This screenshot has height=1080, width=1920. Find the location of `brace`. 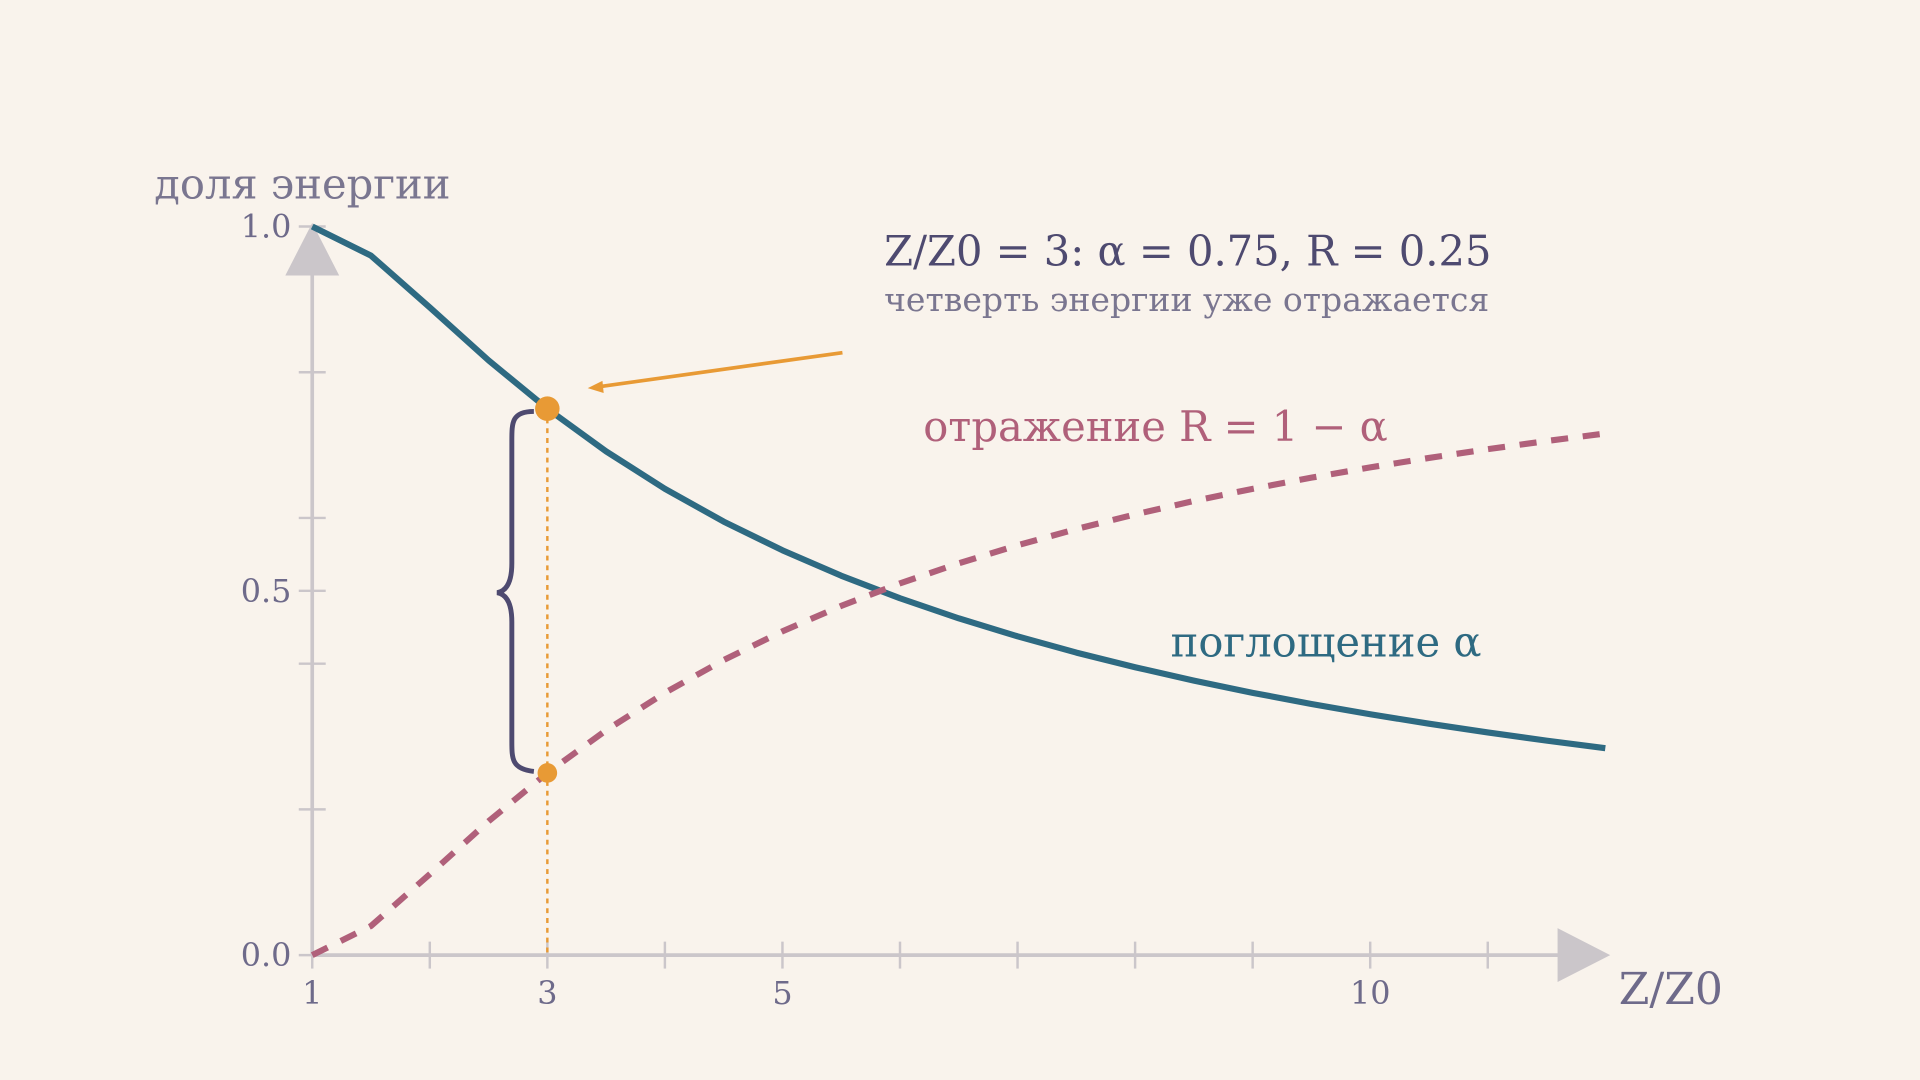

brace is located at coordinates (515, 591).